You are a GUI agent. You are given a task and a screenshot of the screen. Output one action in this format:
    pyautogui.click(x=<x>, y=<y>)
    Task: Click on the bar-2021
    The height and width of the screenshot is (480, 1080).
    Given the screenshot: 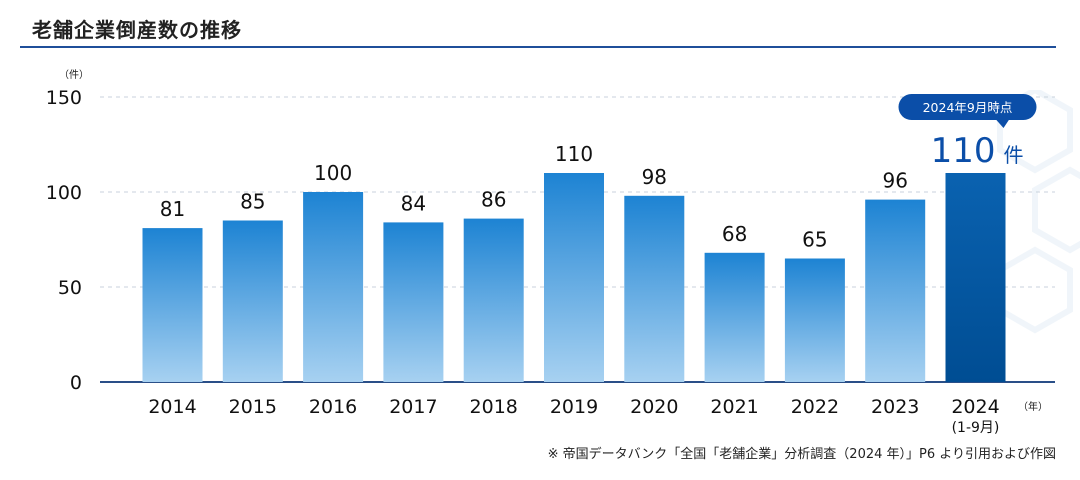 What is the action you would take?
    pyautogui.click(x=734, y=317)
    